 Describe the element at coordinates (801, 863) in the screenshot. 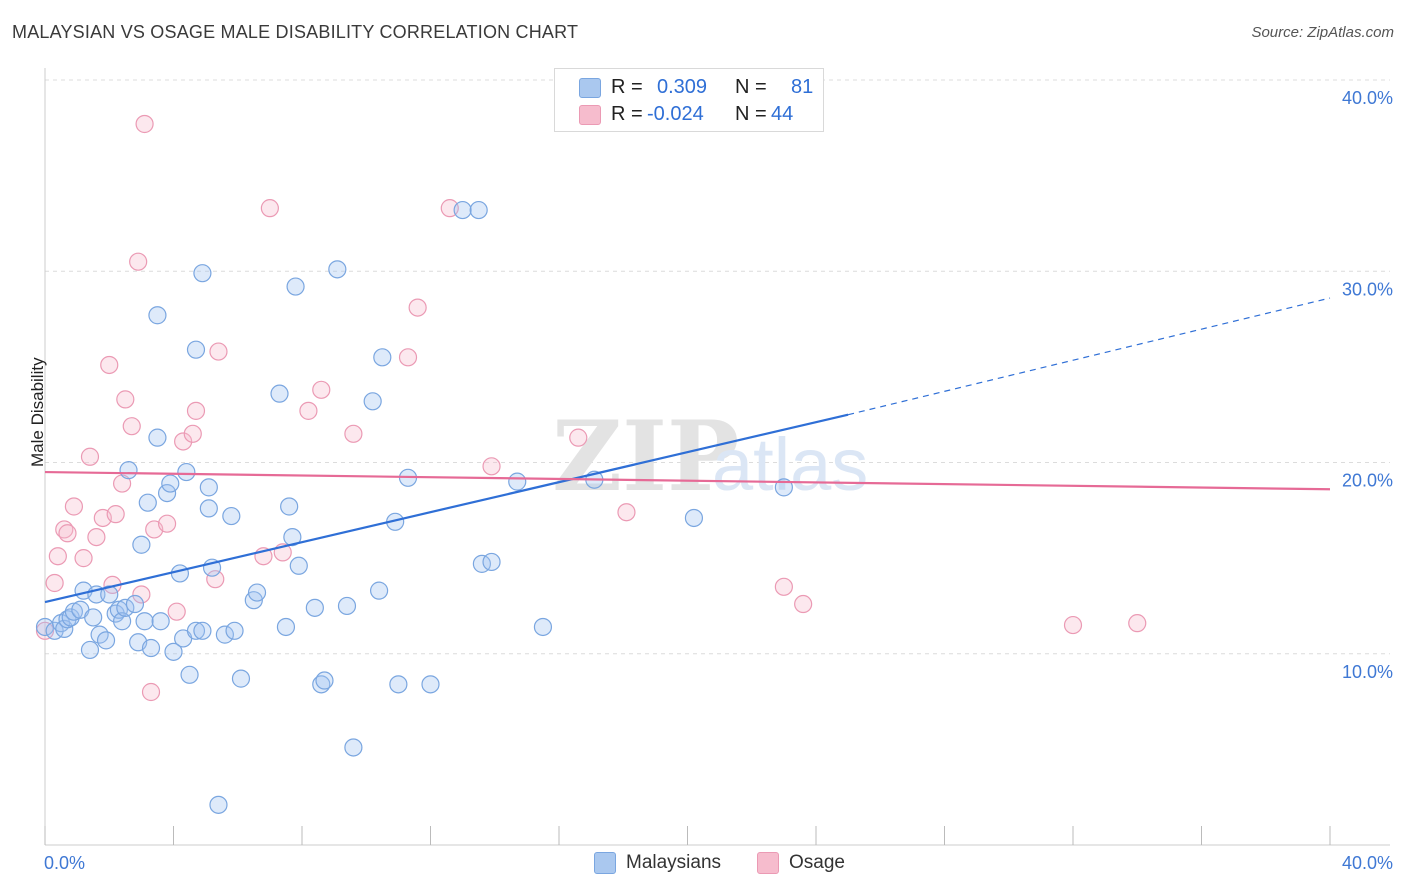

I see `legend-item-osage: Osage` at that location.